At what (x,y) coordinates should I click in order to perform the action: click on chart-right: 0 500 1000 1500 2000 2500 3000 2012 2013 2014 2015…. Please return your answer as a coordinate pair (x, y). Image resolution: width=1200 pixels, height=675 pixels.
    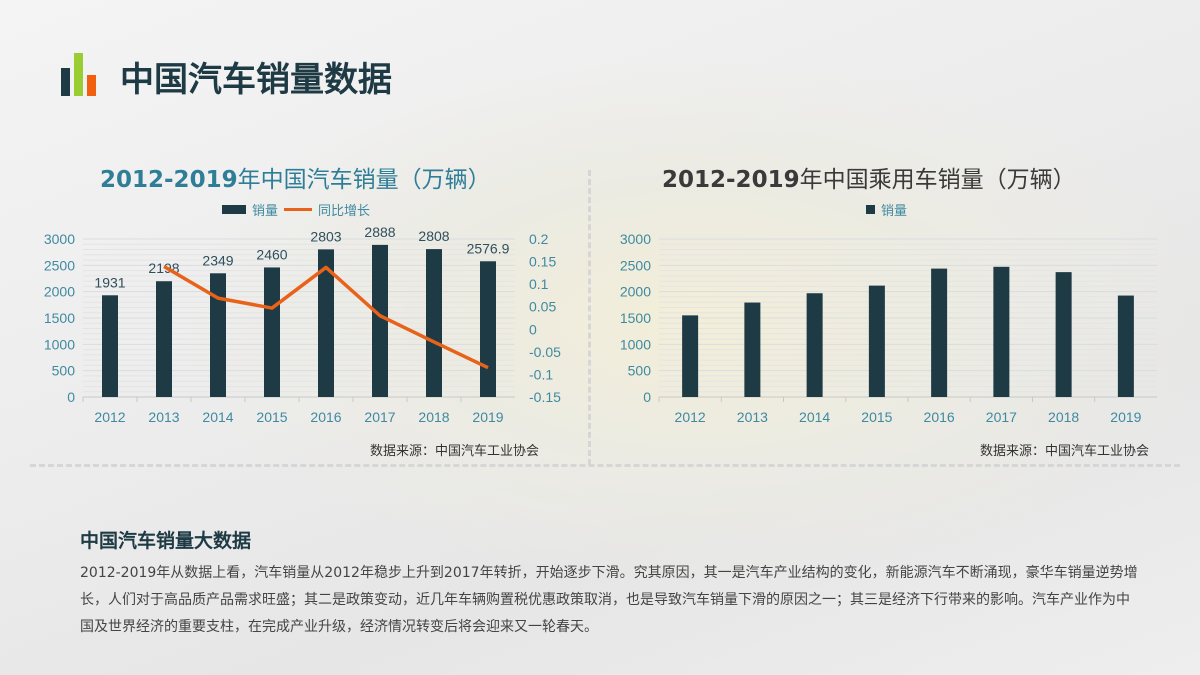
    Looking at the image, I should click on (888, 328).